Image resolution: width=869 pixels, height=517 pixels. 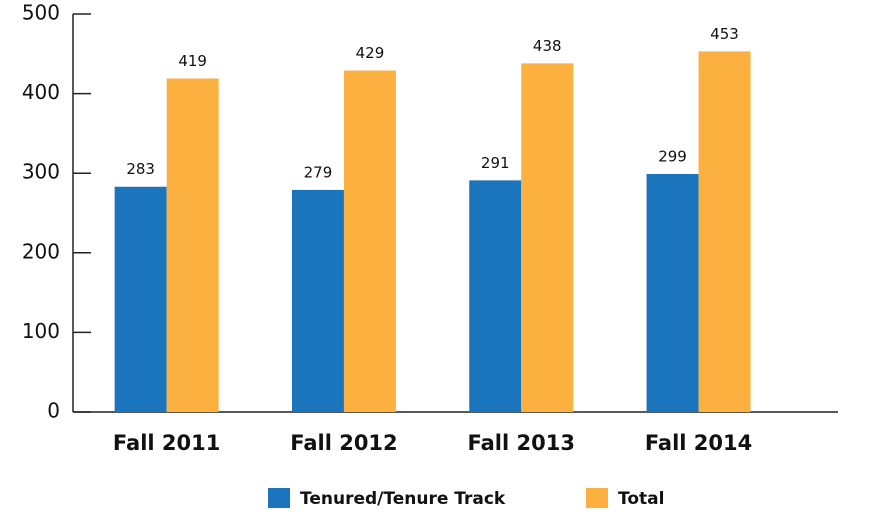 I want to click on data-label: 291, so click(x=495, y=163).